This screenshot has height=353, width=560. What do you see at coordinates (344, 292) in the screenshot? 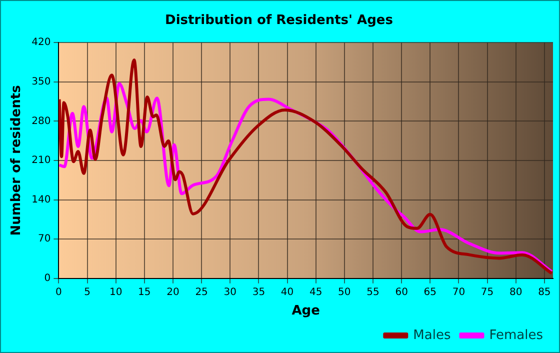
I see `x-tick-label: 50` at bounding box center [344, 292].